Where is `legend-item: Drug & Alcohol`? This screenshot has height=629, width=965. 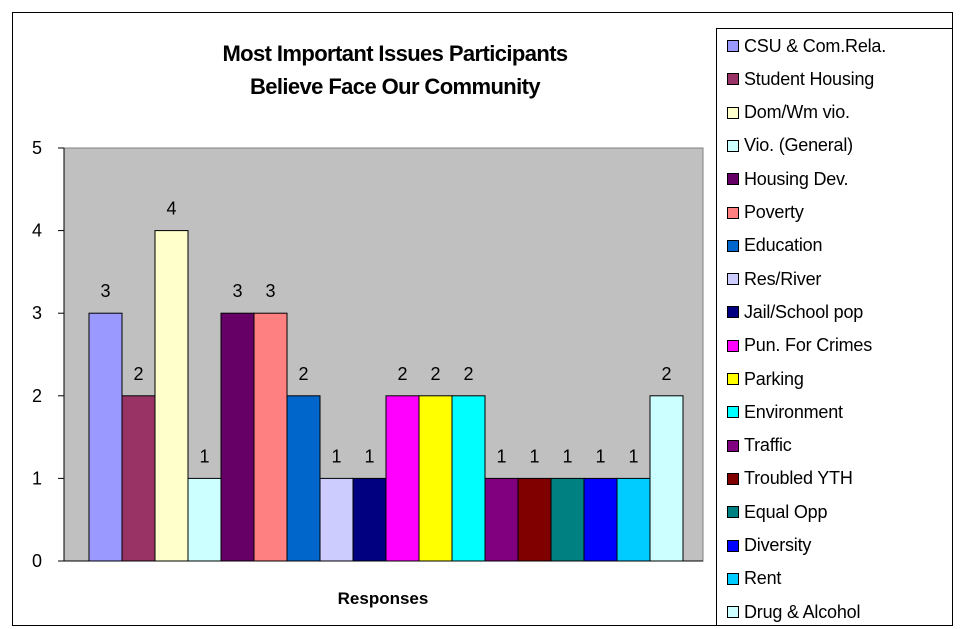 legend-item: Drug & Alcohol is located at coordinates (793, 612).